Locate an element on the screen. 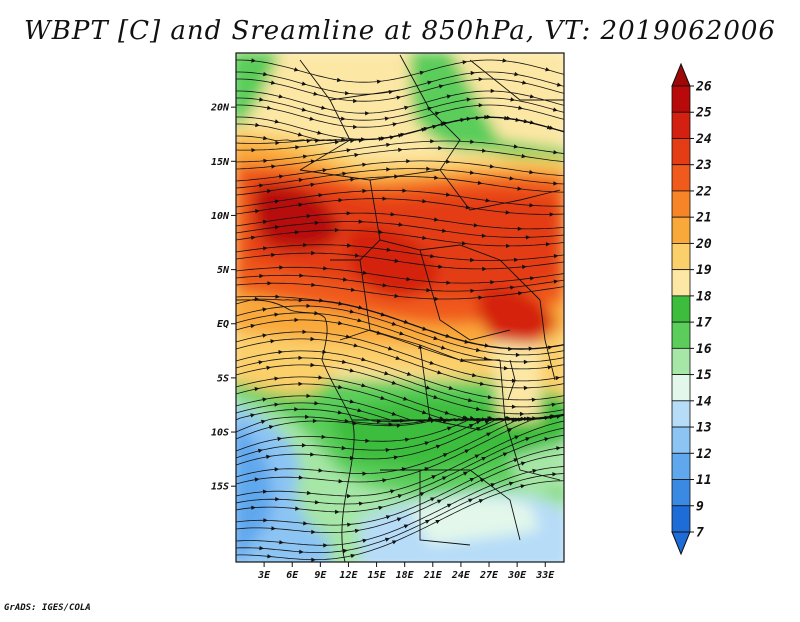 The image size is (800, 622). colorbar-label: 12 is located at coordinates (704, 454).